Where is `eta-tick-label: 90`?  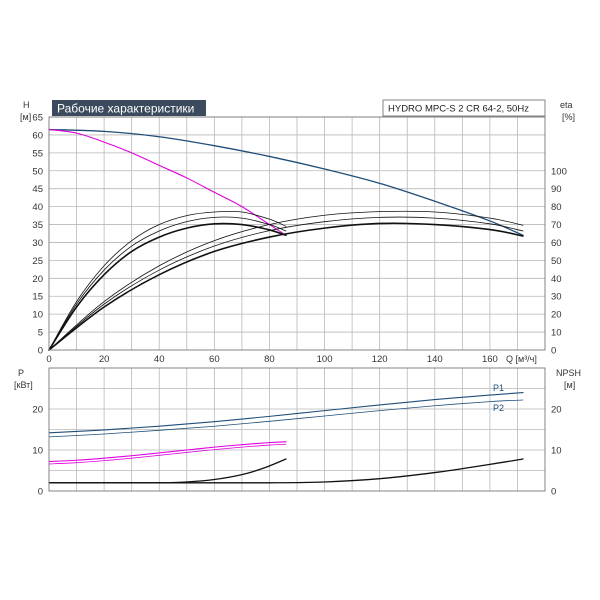 eta-tick-label: 90 is located at coordinates (556, 189).